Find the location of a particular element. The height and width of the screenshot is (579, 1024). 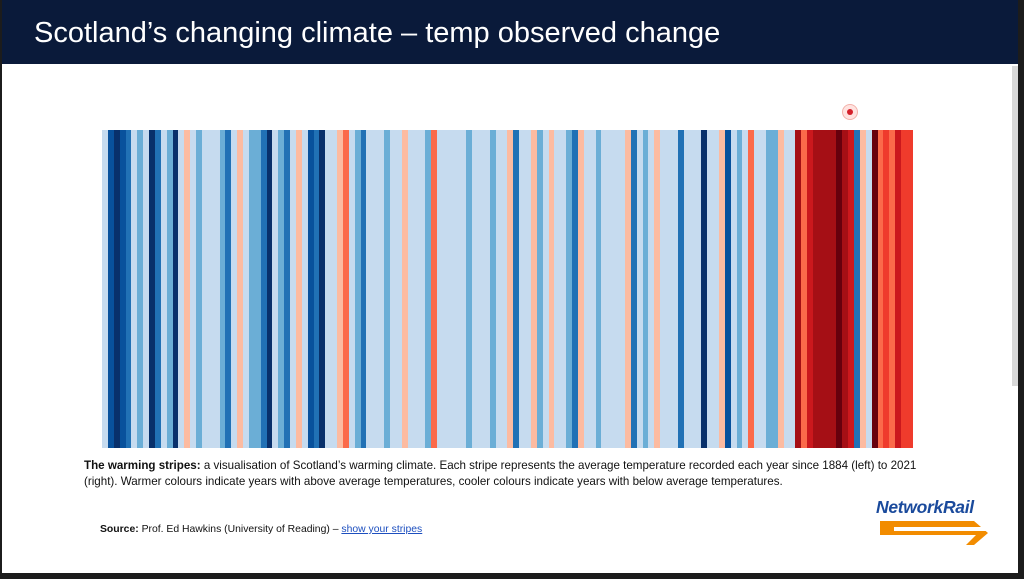

mouse-pointer-indicator is located at coordinates (850, 112).